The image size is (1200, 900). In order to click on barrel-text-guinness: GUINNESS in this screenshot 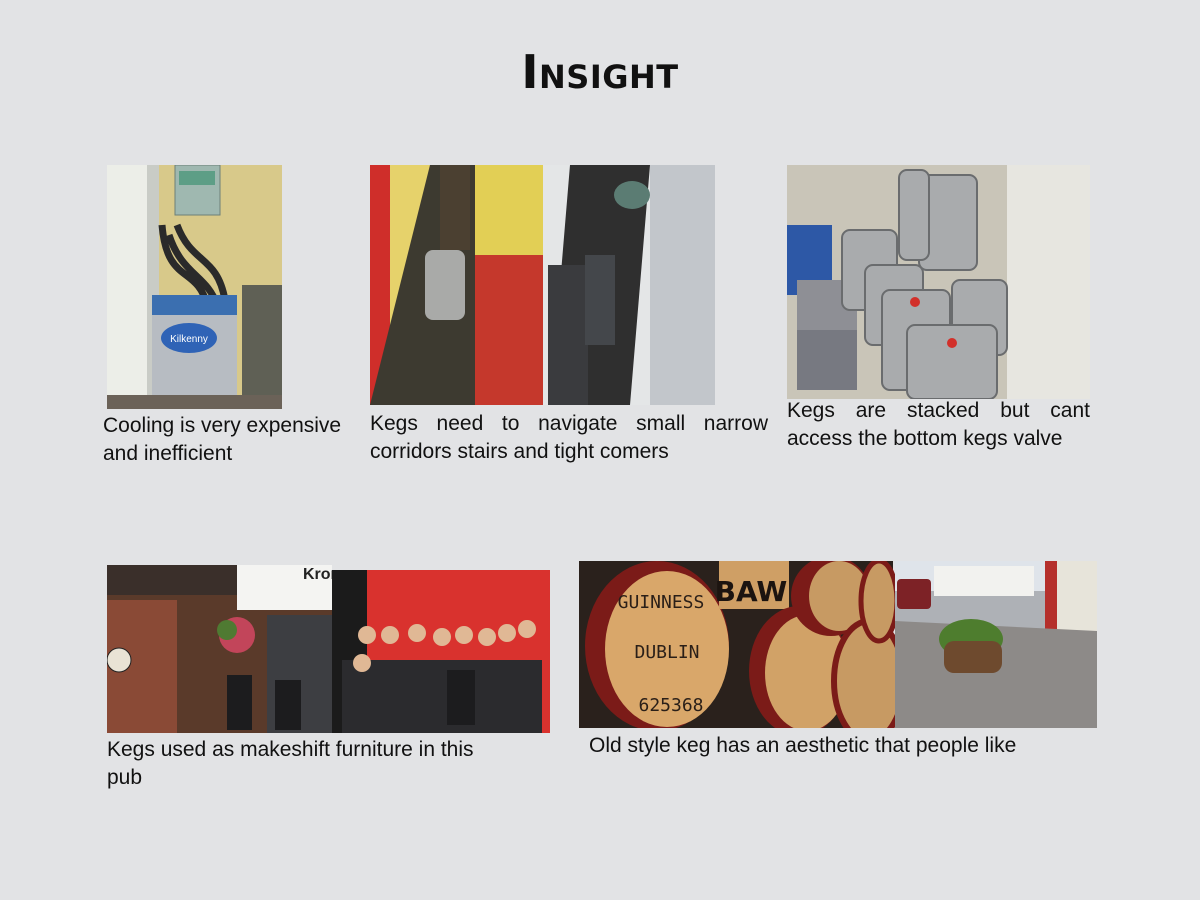, I will do `click(661, 602)`.